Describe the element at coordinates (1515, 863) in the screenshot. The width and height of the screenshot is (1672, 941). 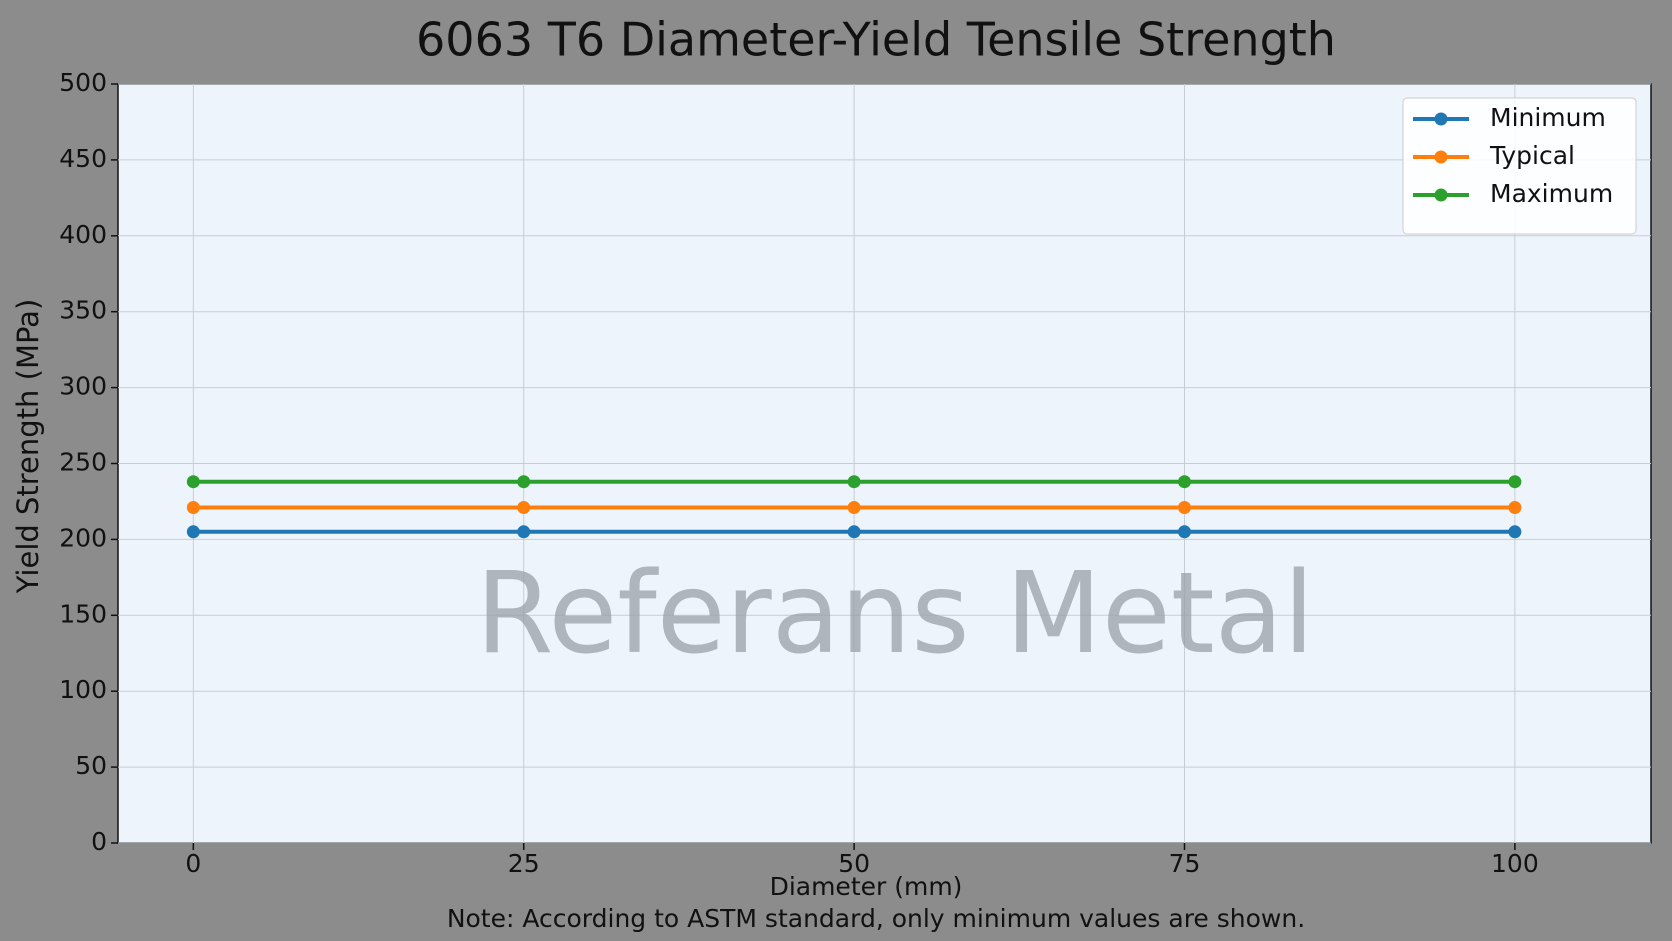
I see `x-tick-label: 100` at that location.